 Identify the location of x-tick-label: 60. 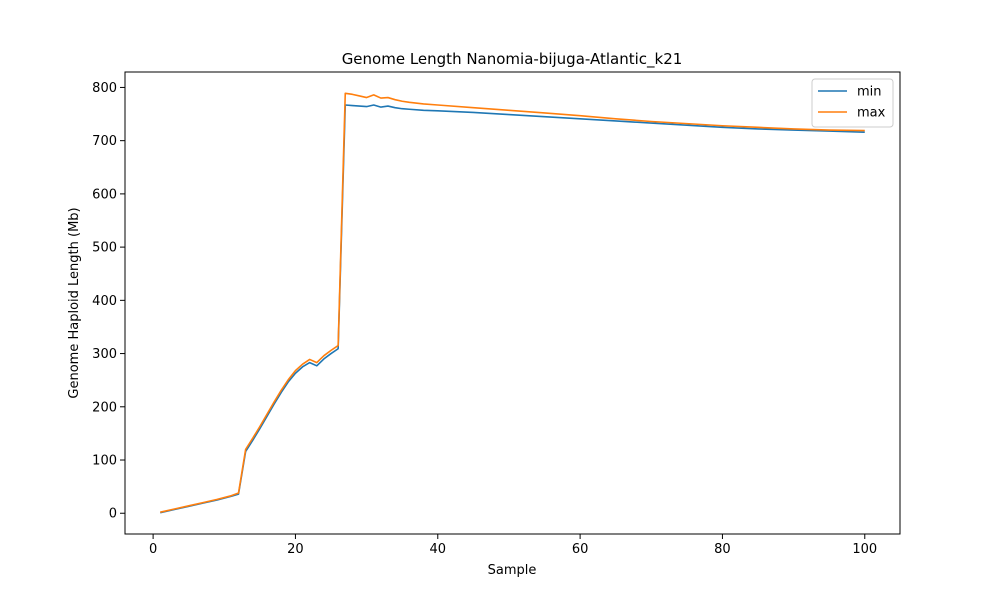
(580, 549).